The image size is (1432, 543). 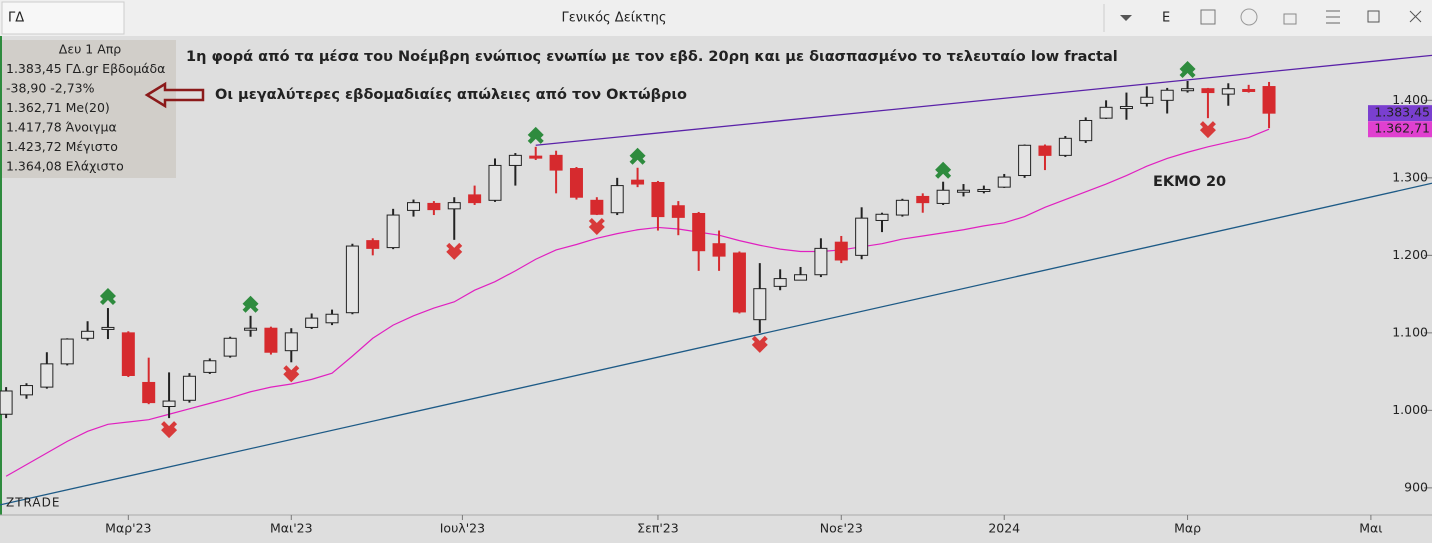 What do you see at coordinates (716, 18) in the screenshot?
I see `toolbar` at bounding box center [716, 18].